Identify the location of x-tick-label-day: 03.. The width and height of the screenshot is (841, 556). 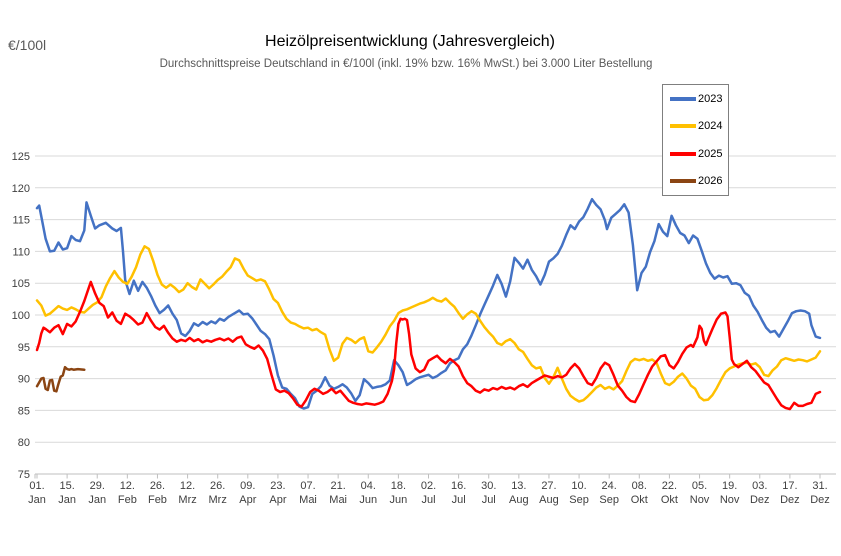
(759, 486).